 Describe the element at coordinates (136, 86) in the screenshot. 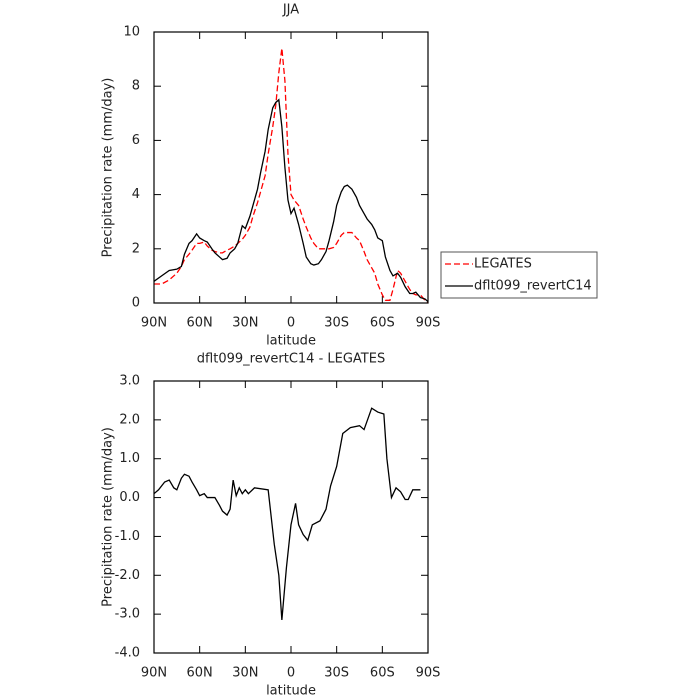

I see `y-tick-label: 8` at that location.